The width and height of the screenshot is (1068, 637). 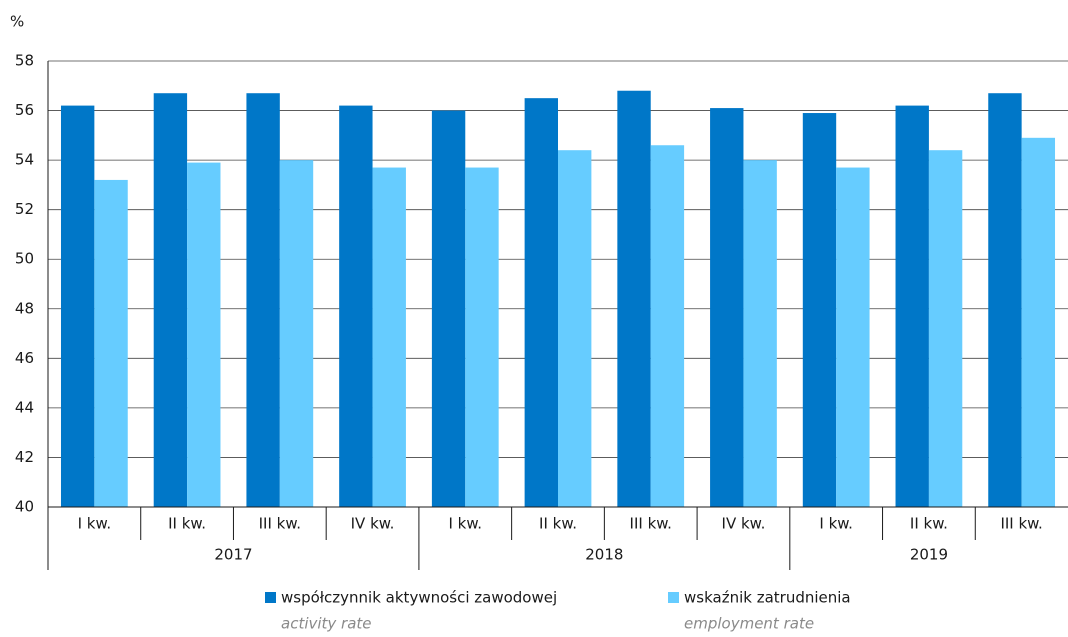 I want to click on group-label: 2018, so click(x=604, y=555).